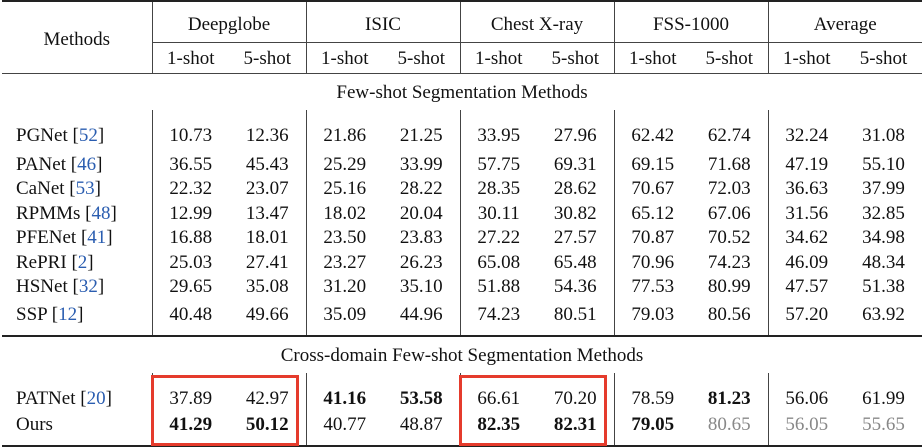  Describe the element at coordinates (88, 287) in the screenshot. I see `citation-link: 32` at that location.